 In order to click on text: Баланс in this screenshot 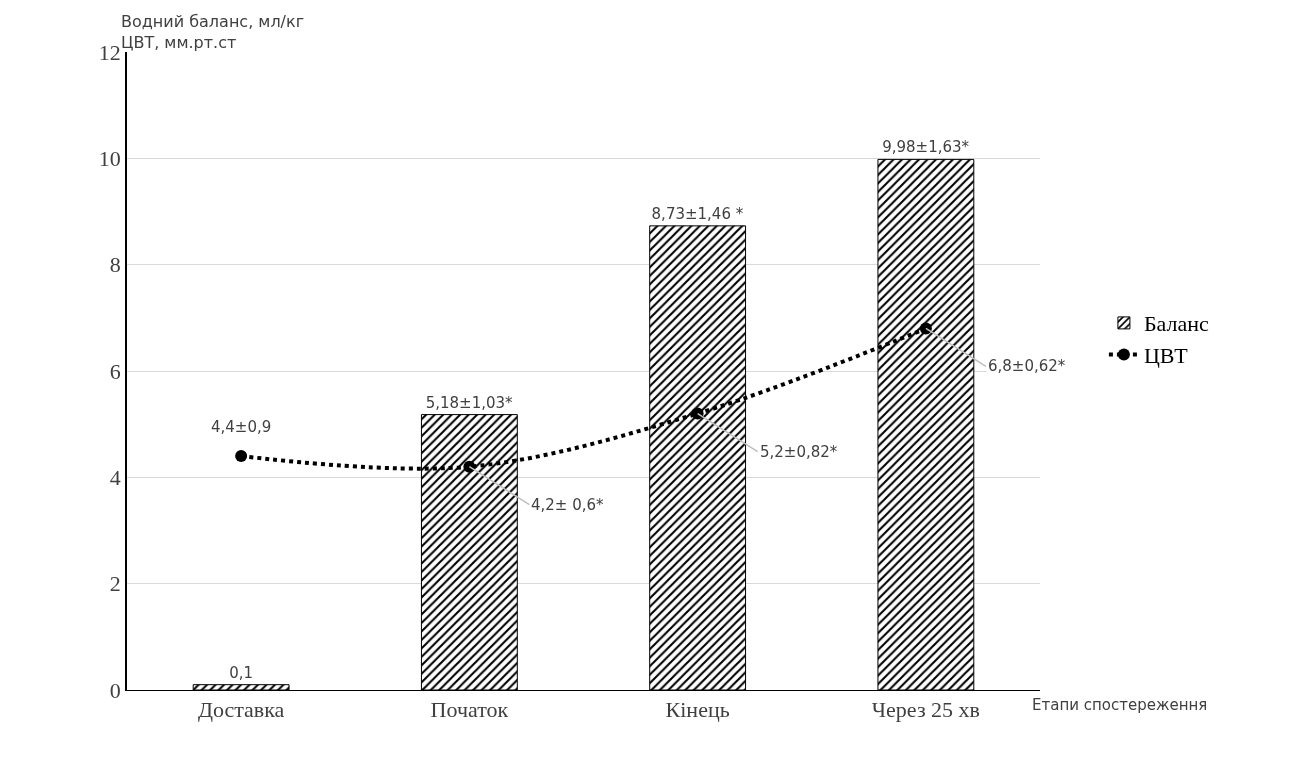, I will do `click(1176, 324)`.